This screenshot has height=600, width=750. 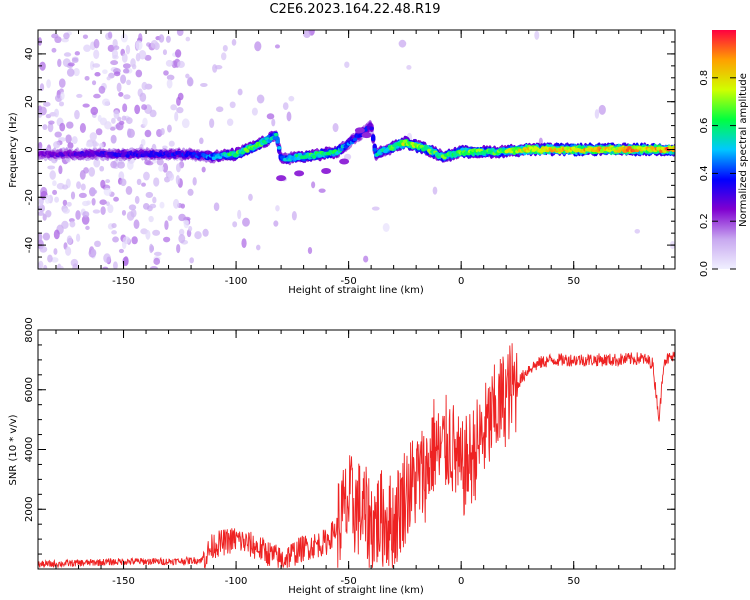 What do you see at coordinates (29, 509) in the screenshot?
I see `y-tick-label: 2000` at bounding box center [29, 509].